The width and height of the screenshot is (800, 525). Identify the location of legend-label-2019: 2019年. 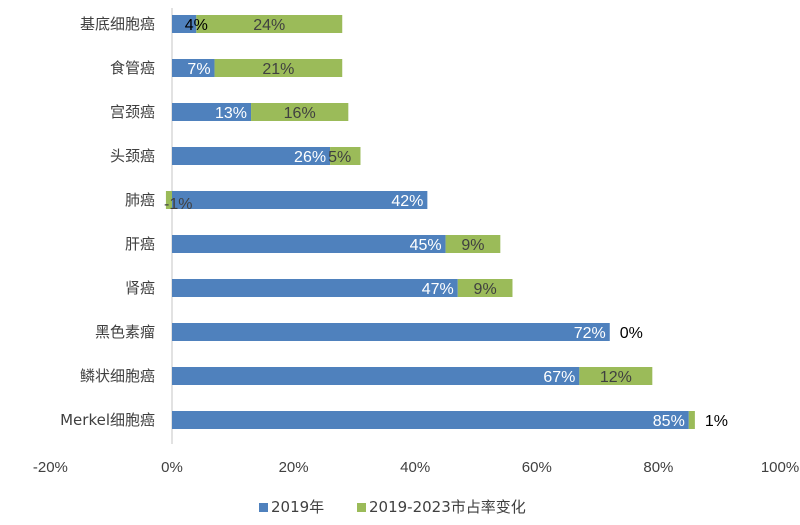
(297, 507).